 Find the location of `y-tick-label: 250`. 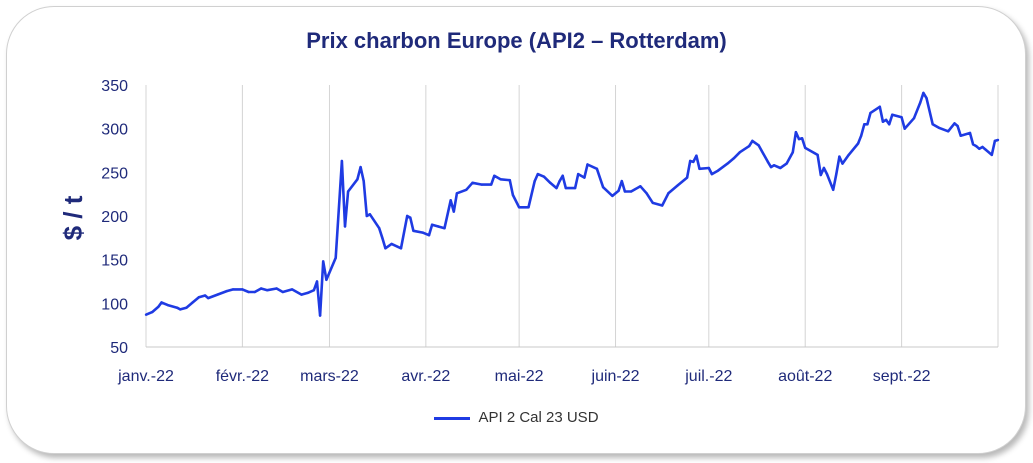

y-tick-label: 250 is located at coordinates (114, 173).